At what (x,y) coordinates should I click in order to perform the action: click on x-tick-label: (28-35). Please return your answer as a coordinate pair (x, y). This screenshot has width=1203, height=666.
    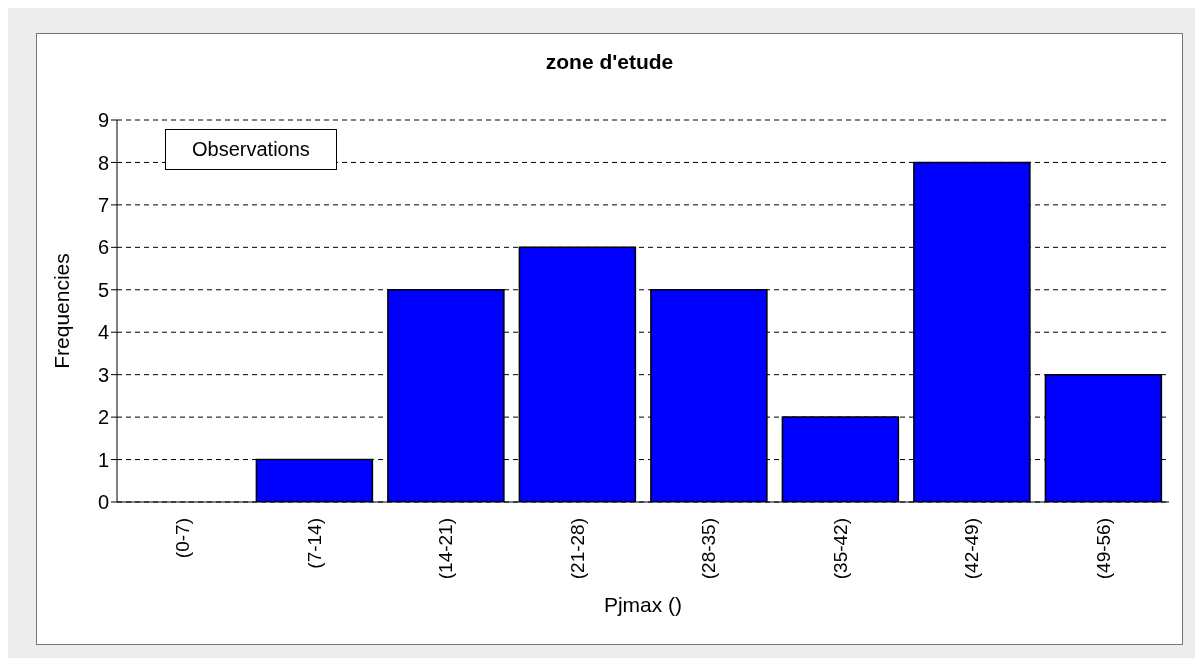
    Looking at the image, I should click on (709, 549).